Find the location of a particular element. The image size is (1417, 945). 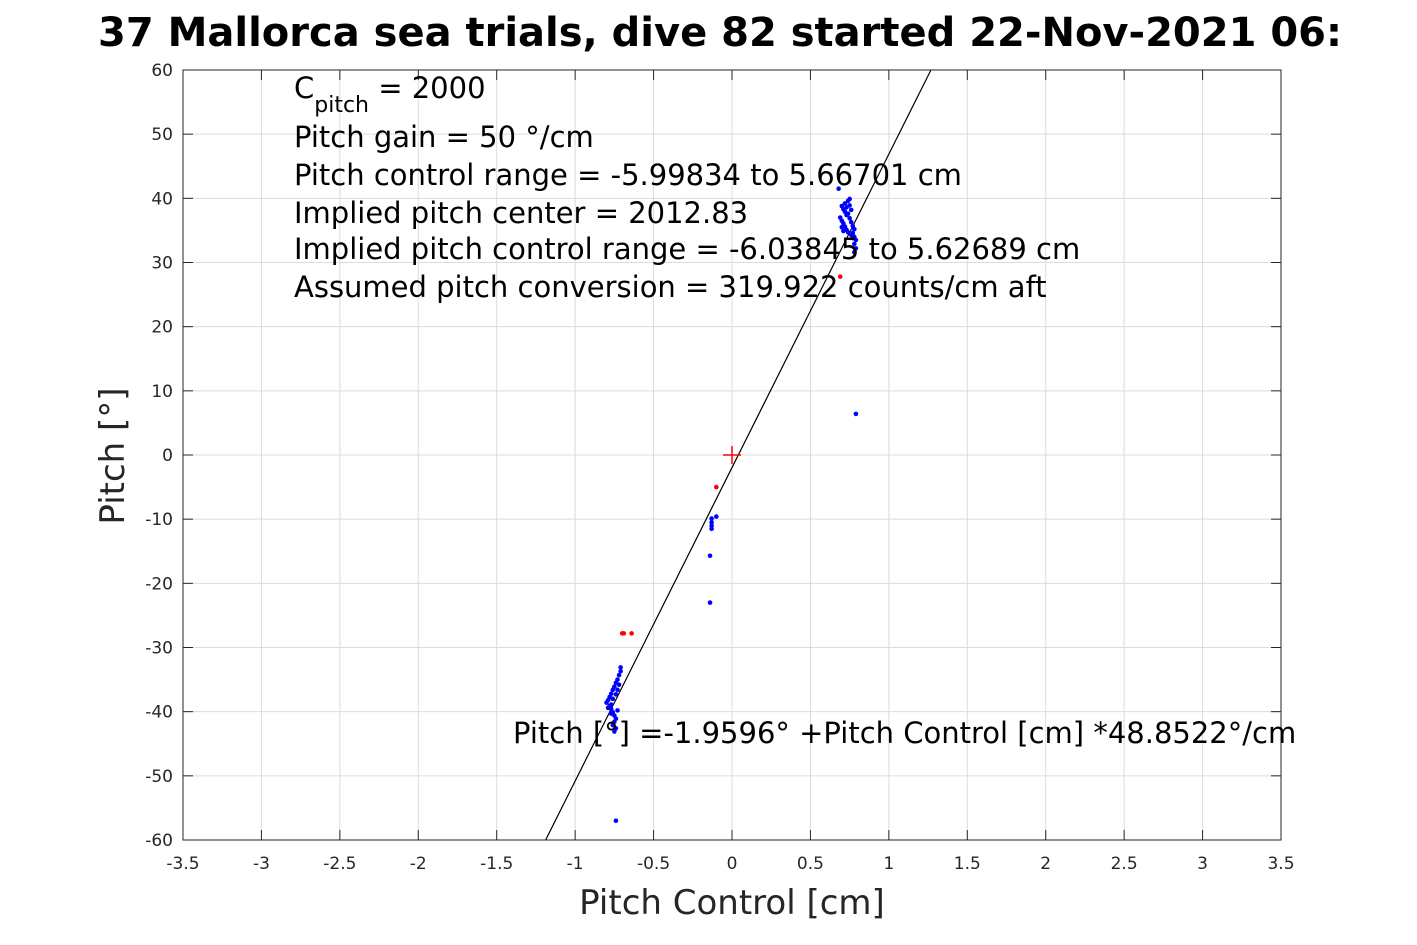

y-tick-label: -60 is located at coordinates (159, 841).